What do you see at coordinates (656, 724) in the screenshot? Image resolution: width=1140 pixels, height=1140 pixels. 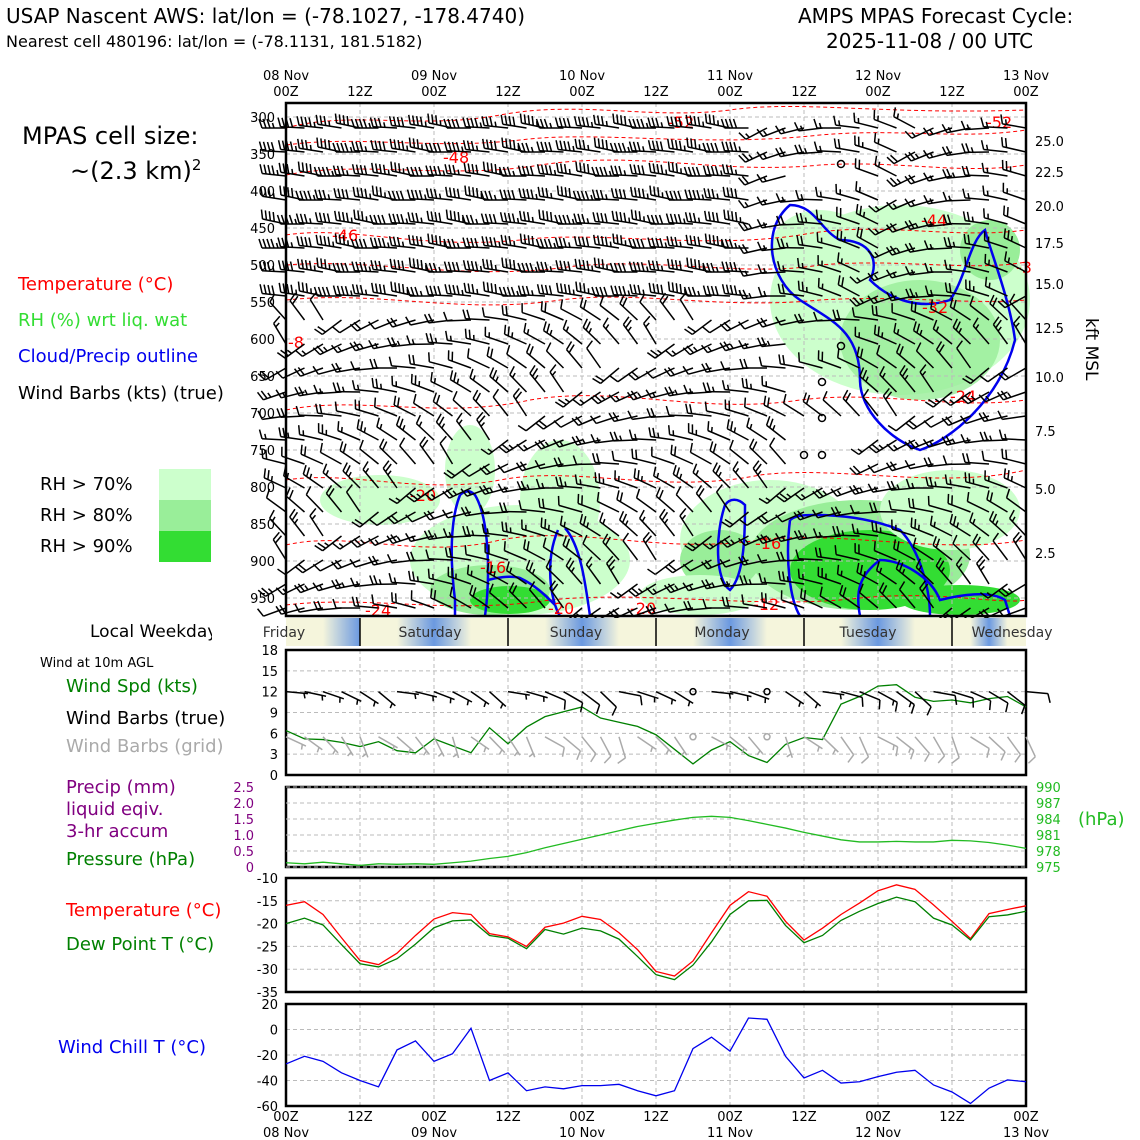 I see `wind-speed-line` at bounding box center [656, 724].